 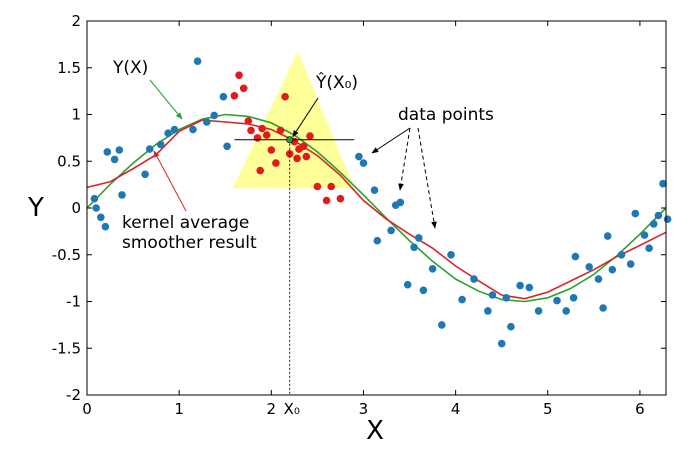 What do you see at coordinates (76, 208) in the screenshot?
I see `y-tick-label: 0` at bounding box center [76, 208].